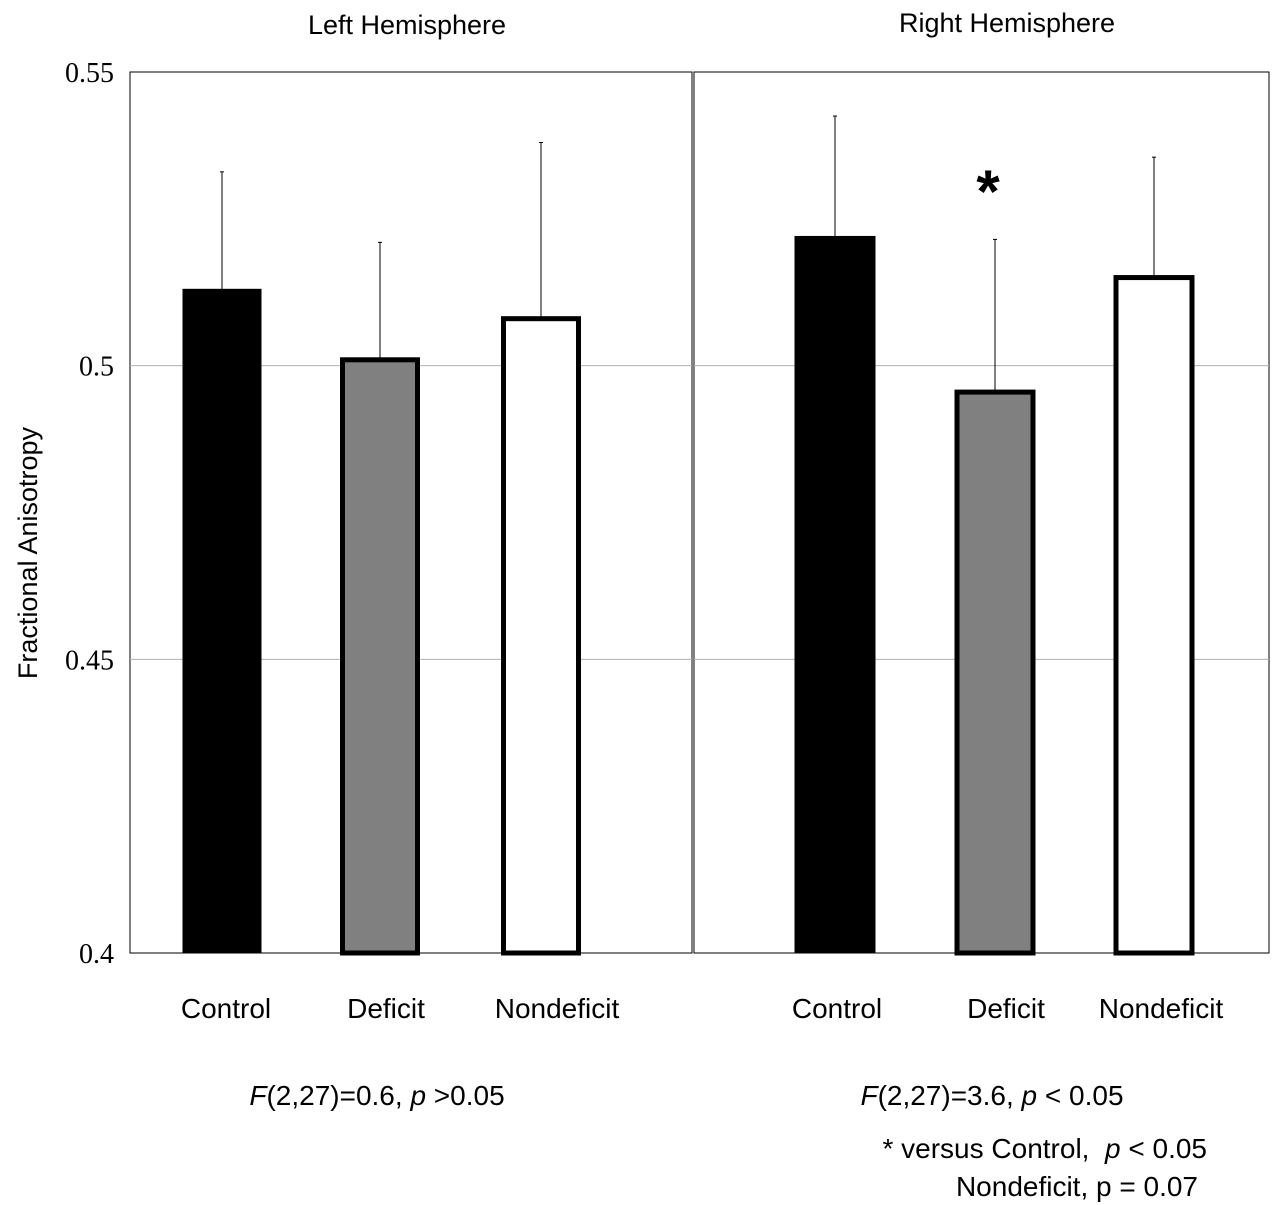  I want to click on bar-right-nondeficit, so click(1154, 615).